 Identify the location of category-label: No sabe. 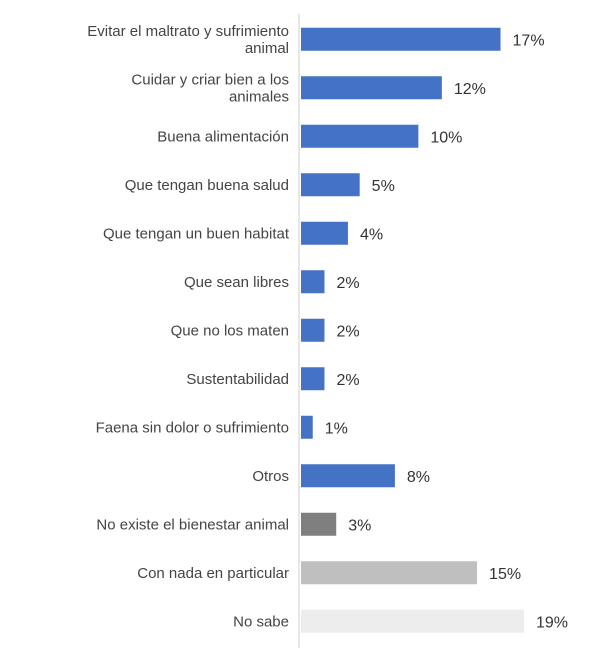
(261, 621).